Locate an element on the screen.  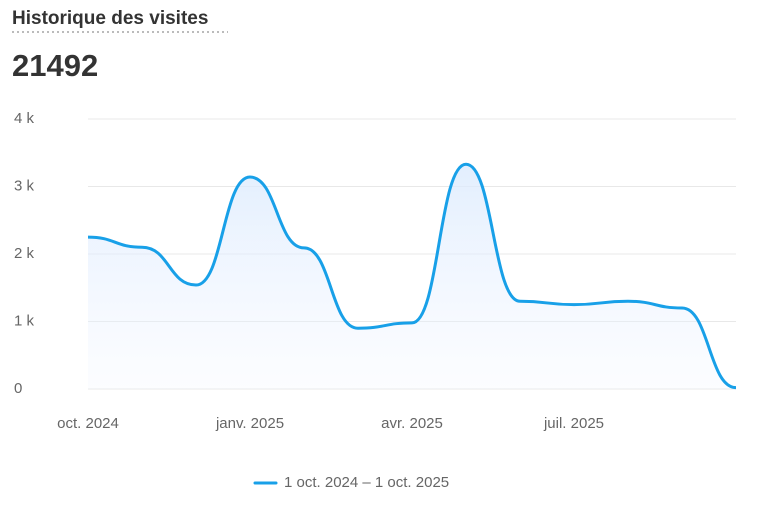
y-tick-label: 2 k is located at coordinates (24, 253).